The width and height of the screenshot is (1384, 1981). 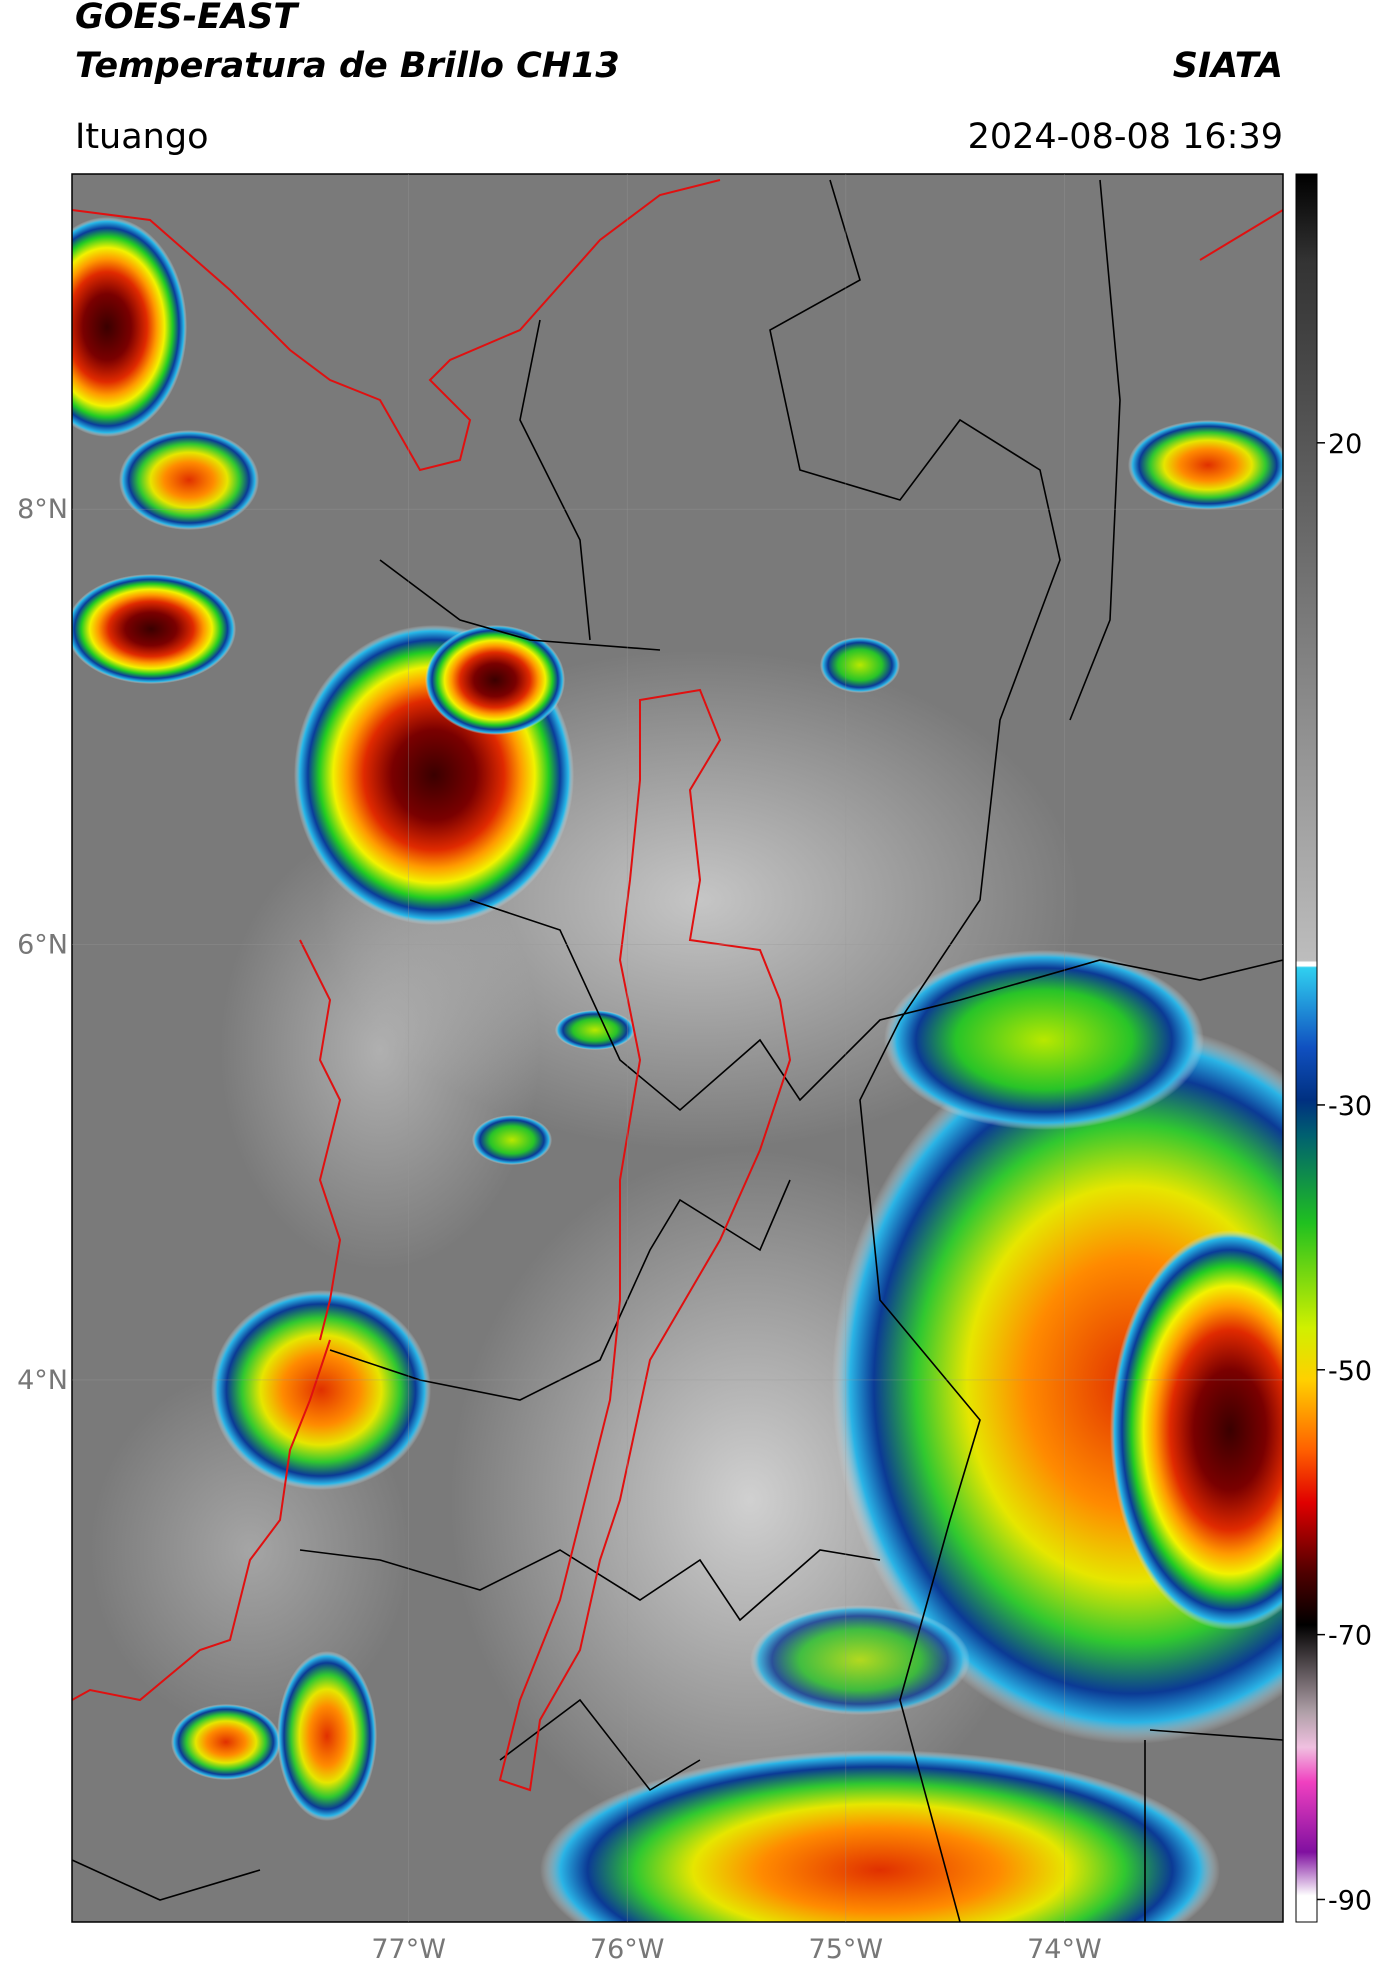 What do you see at coordinates (627, 1949) in the screenshot?
I see `lon-tick-label: 76°W` at bounding box center [627, 1949].